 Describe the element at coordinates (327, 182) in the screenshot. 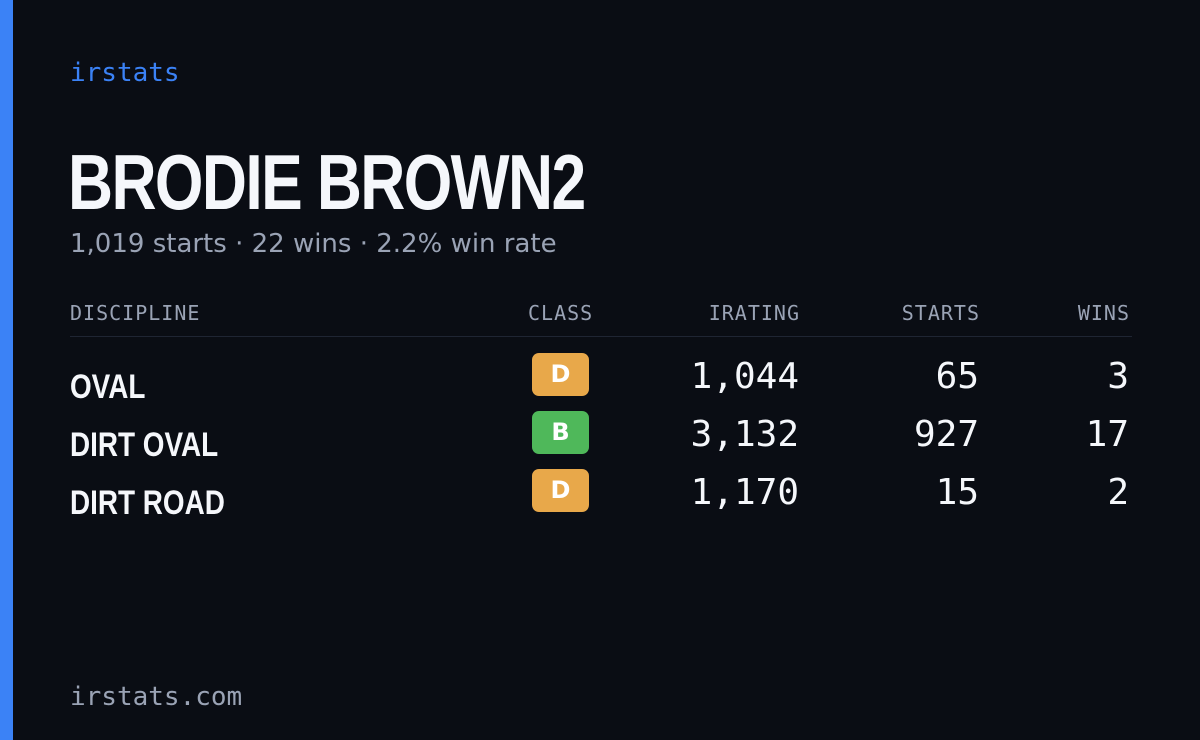

I see `driver-name: BRODIE BROWN2` at that location.